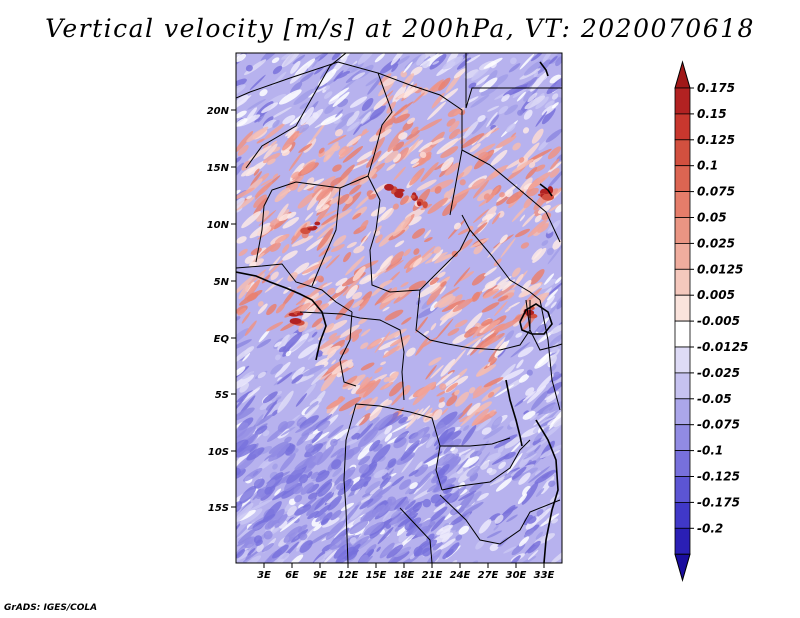 This screenshot has height=618, width=800. Describe the element at coordinates (714, 399) in the screenshot. I see `colorbar-label: -0.05` at that location.